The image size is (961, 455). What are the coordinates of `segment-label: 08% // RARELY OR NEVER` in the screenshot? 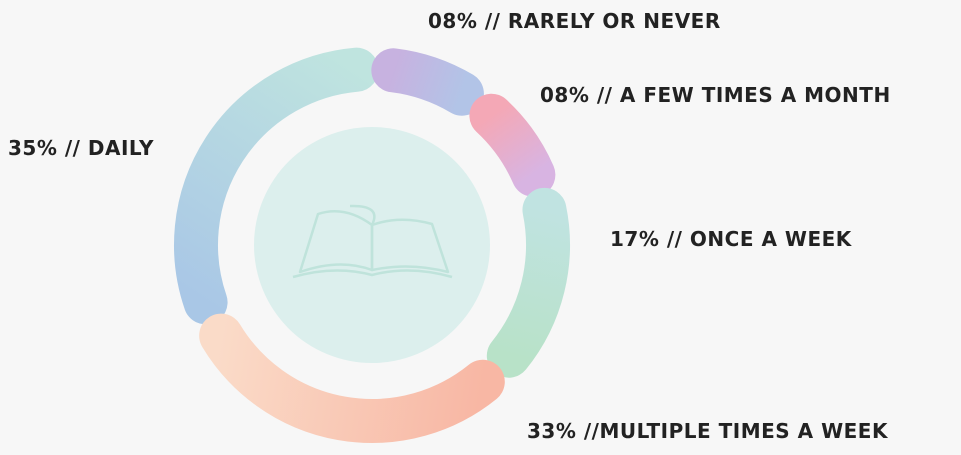 It's located at (574, 21).